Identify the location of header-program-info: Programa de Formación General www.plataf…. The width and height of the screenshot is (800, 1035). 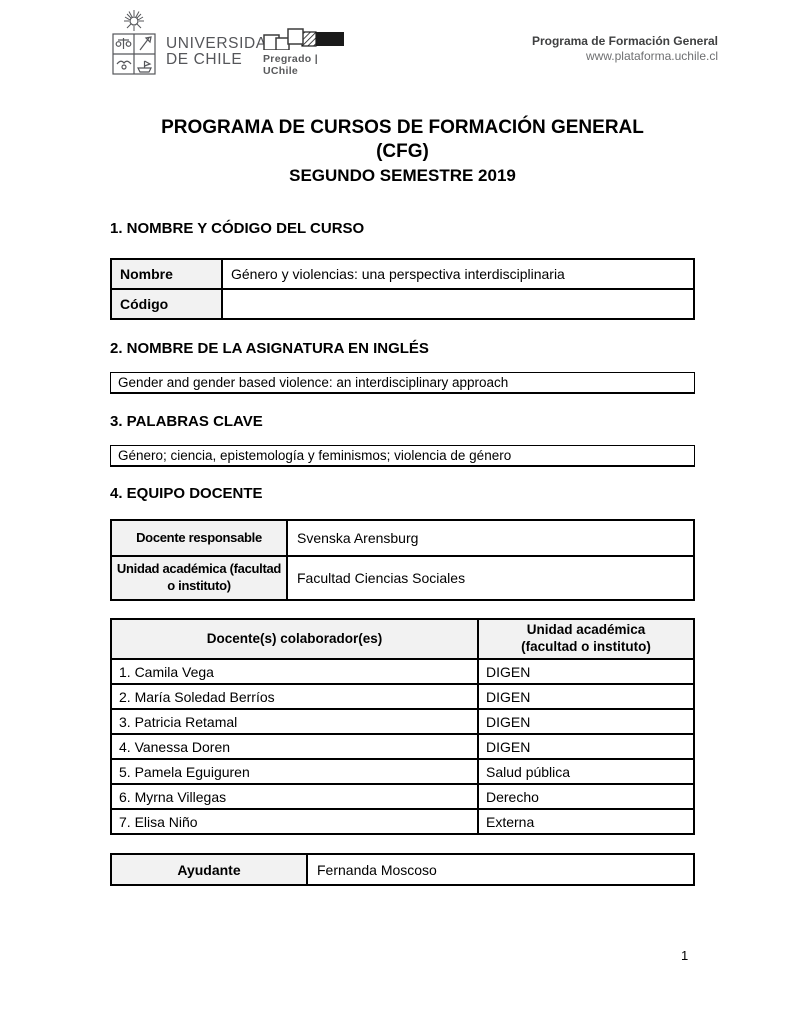
(625, 49).